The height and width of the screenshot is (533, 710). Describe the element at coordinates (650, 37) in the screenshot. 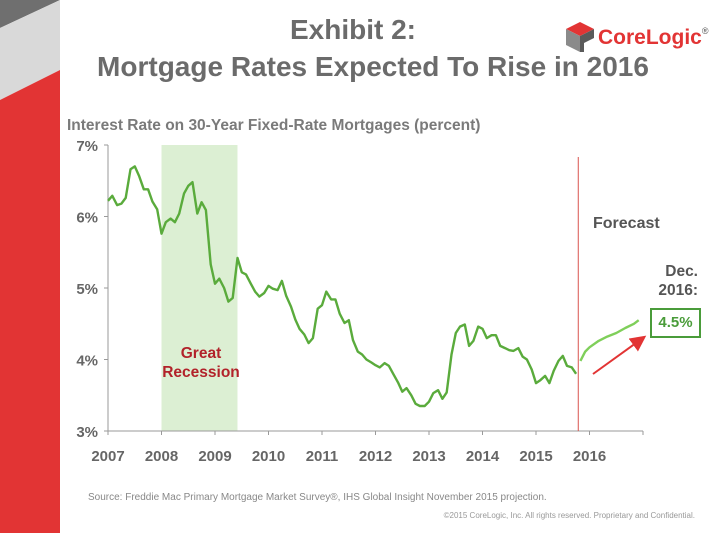

I see `logo-wordmark: CoreLogic` at that location.